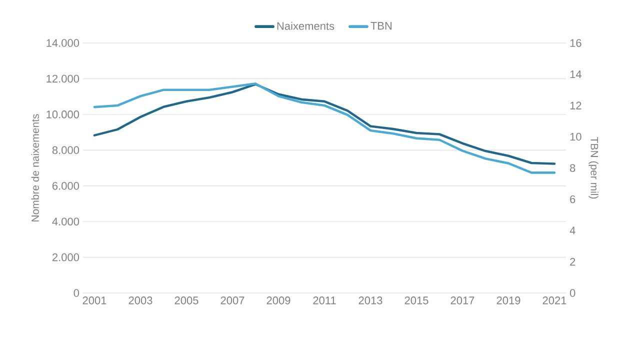 Image resolution: width=636 pixels, height=338 pixels. Describe the element at coordinates (278, 300) in the screenshot. I see `x-tick-label: 2009` at that location.